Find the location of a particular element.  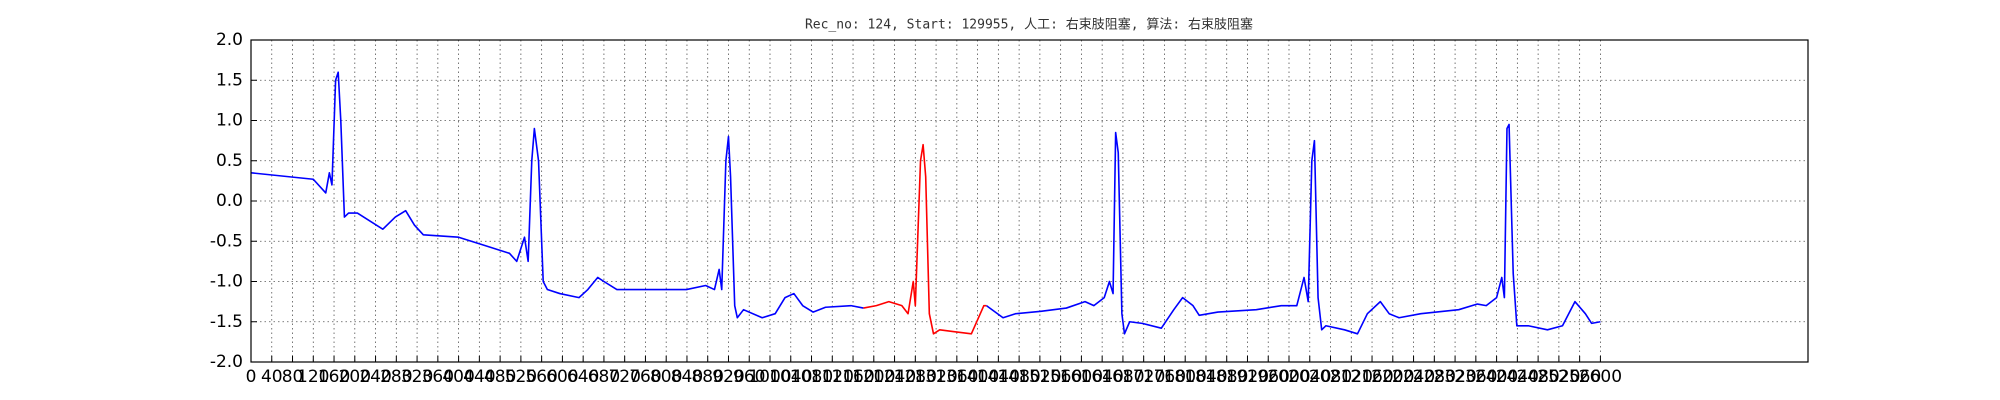

x-tick-label: 2320 is located at coordinates (1454, 377).